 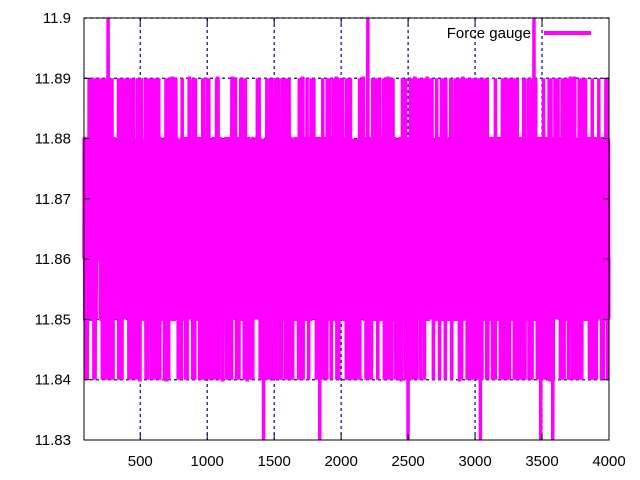 I want to click on y-tick-label-0: 11.83, so click(x=53, y=440).